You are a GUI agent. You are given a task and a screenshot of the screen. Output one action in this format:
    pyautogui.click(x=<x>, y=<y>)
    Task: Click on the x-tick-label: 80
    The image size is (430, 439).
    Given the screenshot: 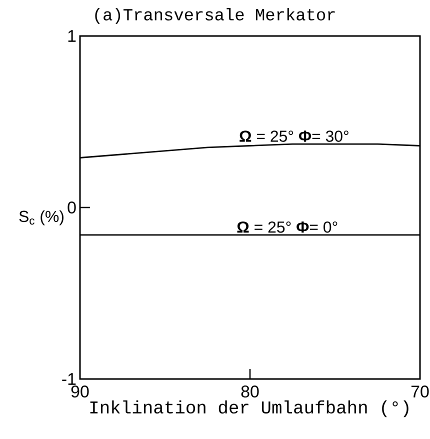 What is the action you would take?
    pyautogui.click(x=250, y=392)
    